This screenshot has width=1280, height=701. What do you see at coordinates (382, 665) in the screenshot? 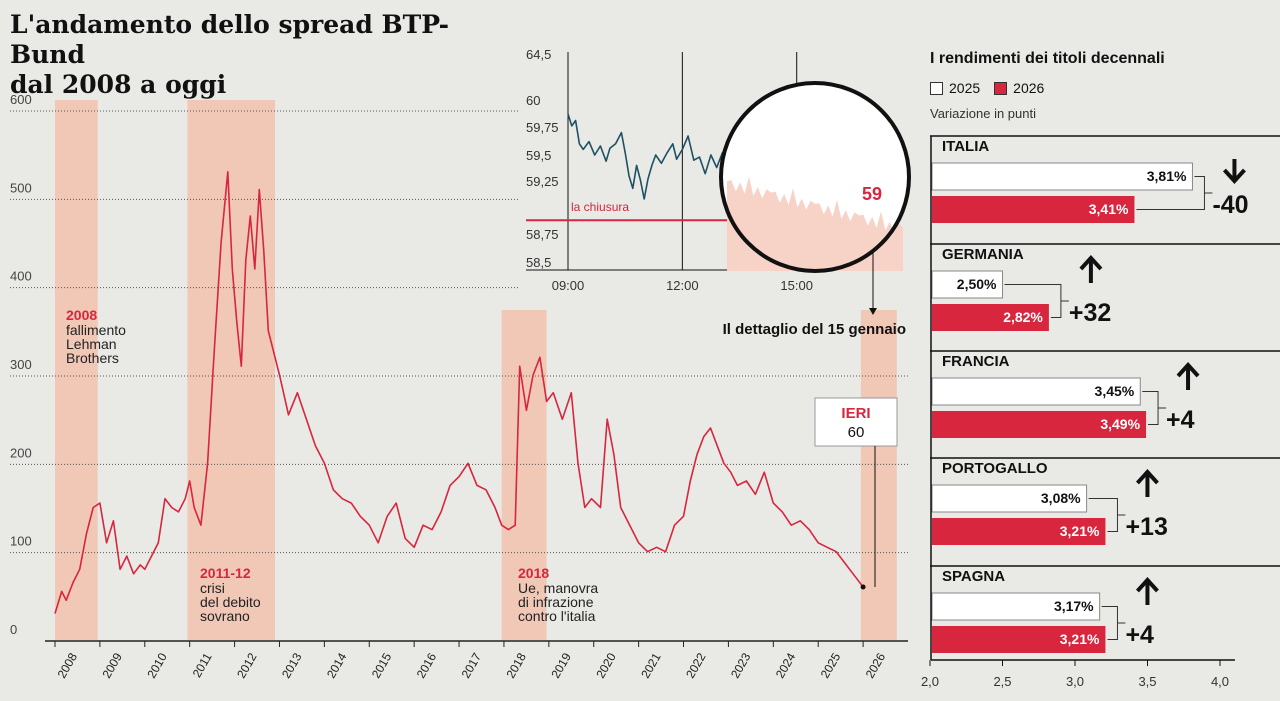
I see `x-tick-label: 2015` at bounding box center [382, 665].